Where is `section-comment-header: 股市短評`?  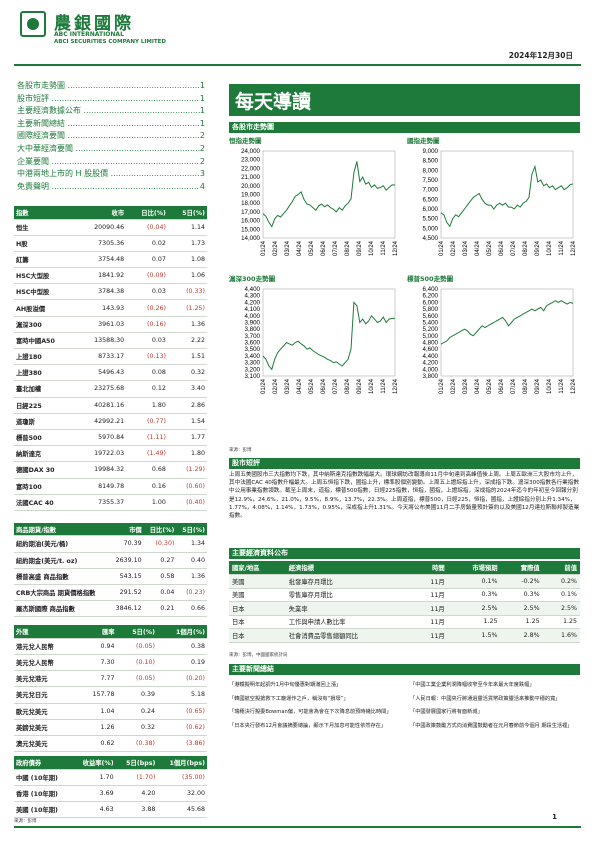
section-comment-header: 股市短評 is located at coordinates (404, 463).